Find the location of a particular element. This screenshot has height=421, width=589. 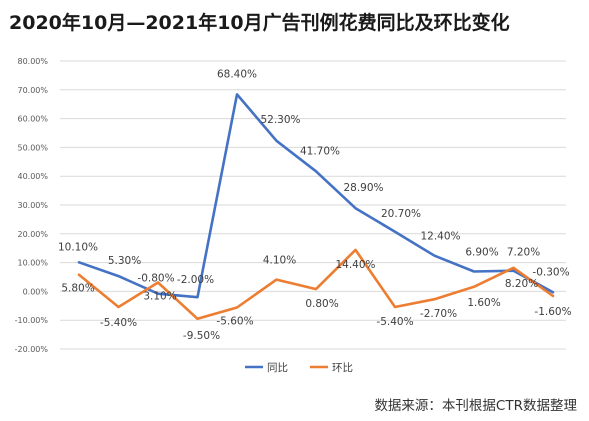

data-label-yoy: 5.30% is located at coordinates (124, 261).